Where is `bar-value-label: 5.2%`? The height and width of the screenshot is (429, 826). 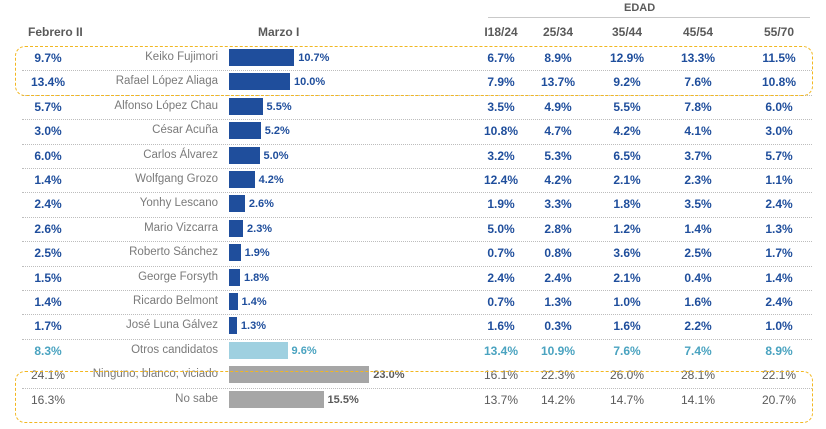 bar-value-label: 5.2% is located at coordinates (277, 131).